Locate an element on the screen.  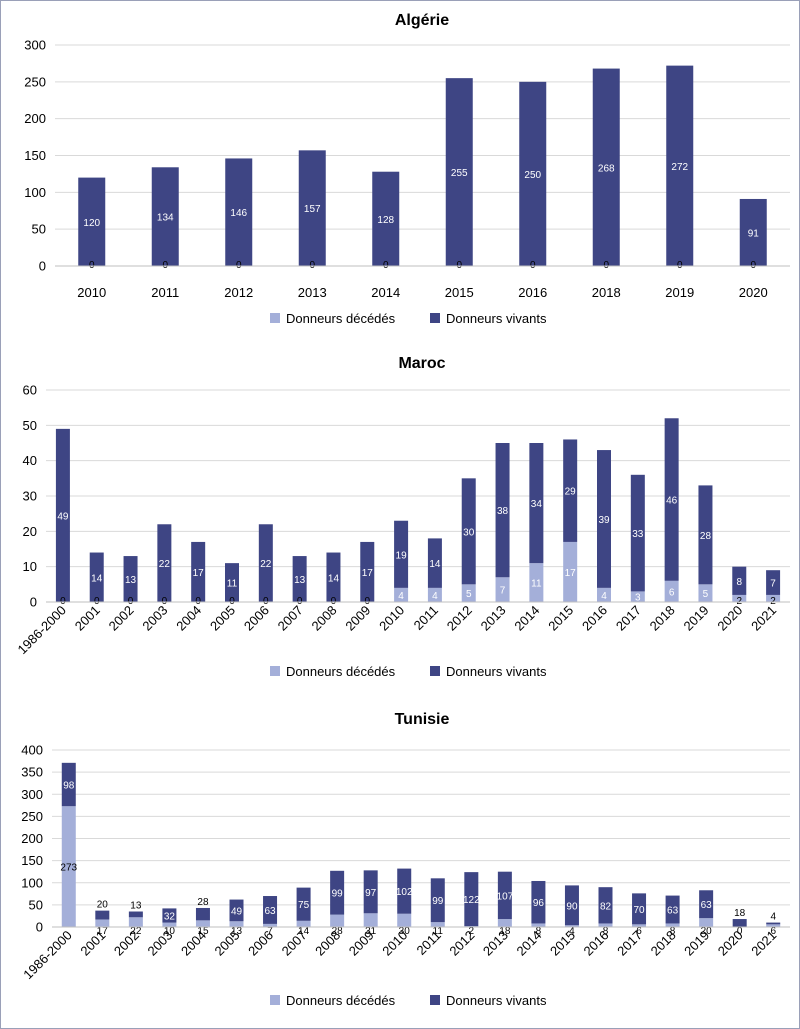
chart-2-title: Maroc is located at coordinates (421, 363).